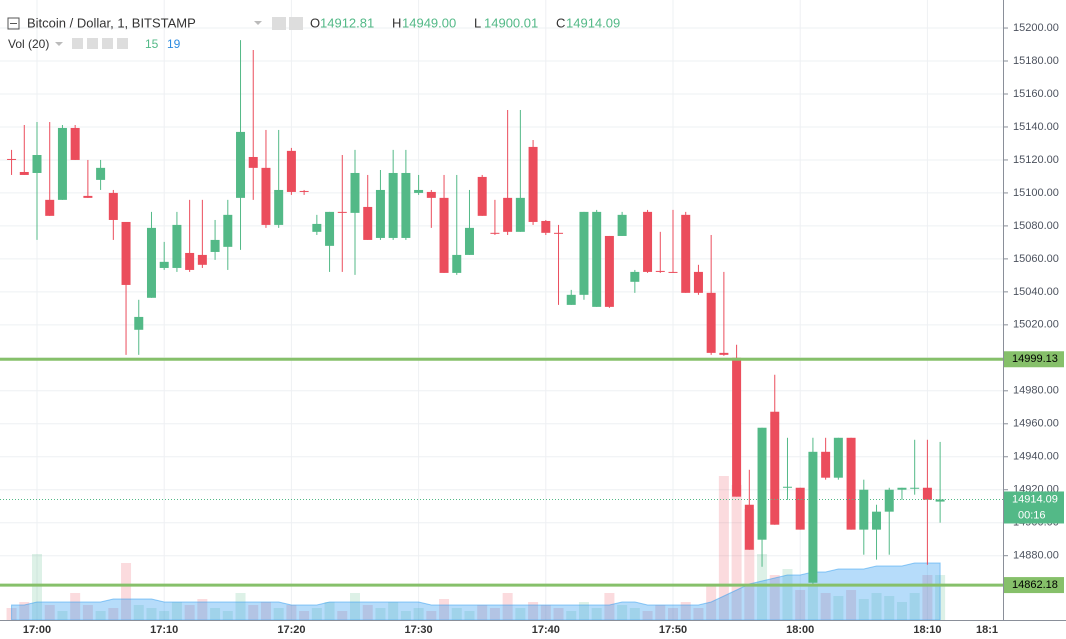  Describe the element at coordinates (1036, 127) in the screenshot. I see `y-tick-label: 15140.00` at that location.